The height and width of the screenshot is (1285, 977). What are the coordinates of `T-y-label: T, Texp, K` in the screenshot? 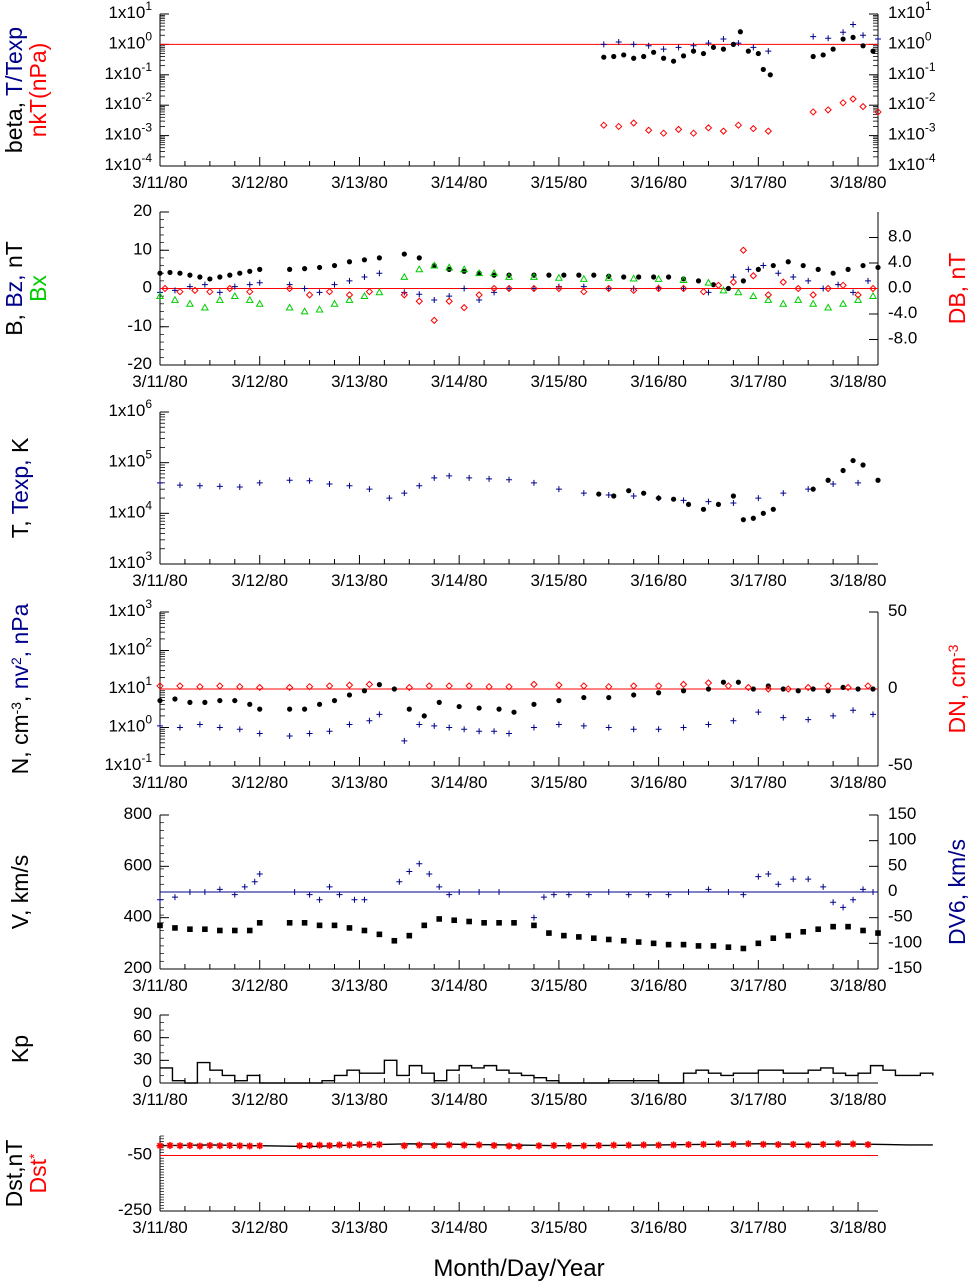 It's located at (20, 487).